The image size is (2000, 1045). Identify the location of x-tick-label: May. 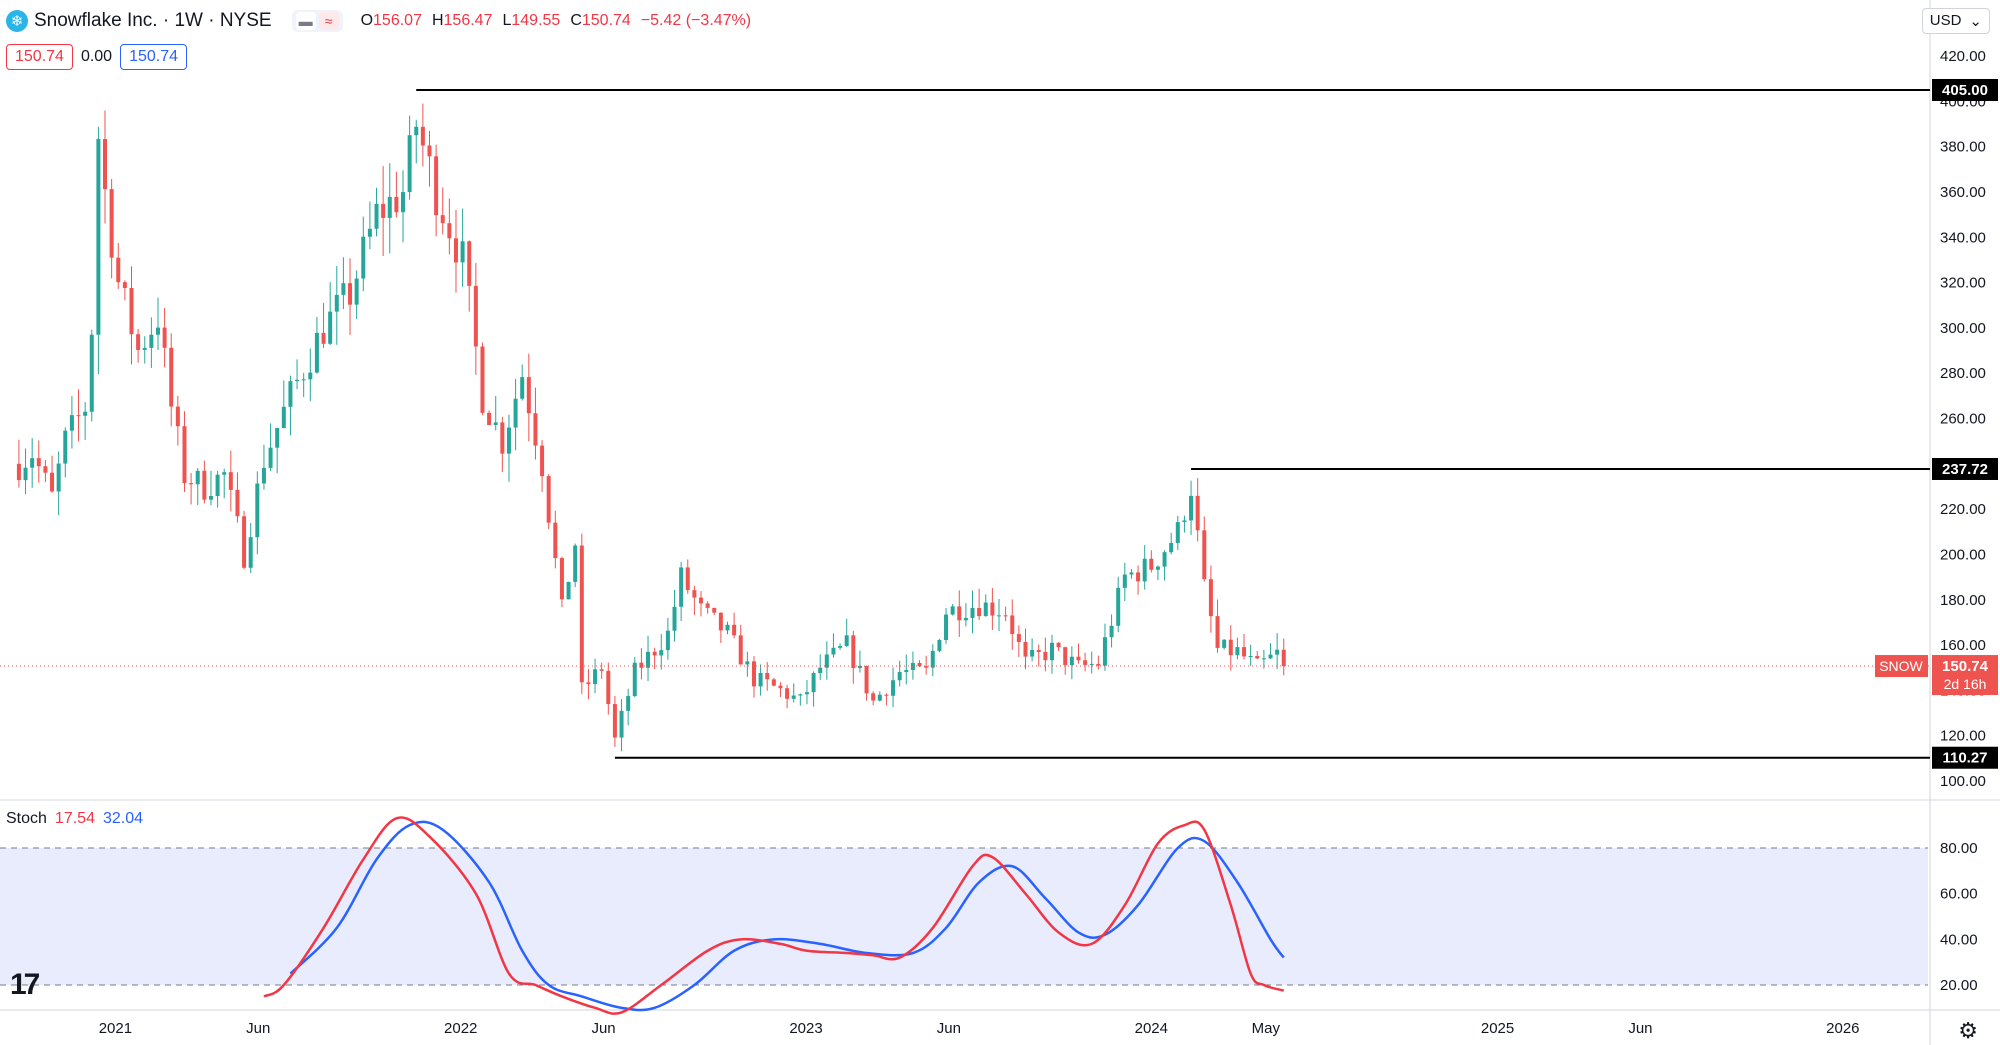
(1266, 1028).